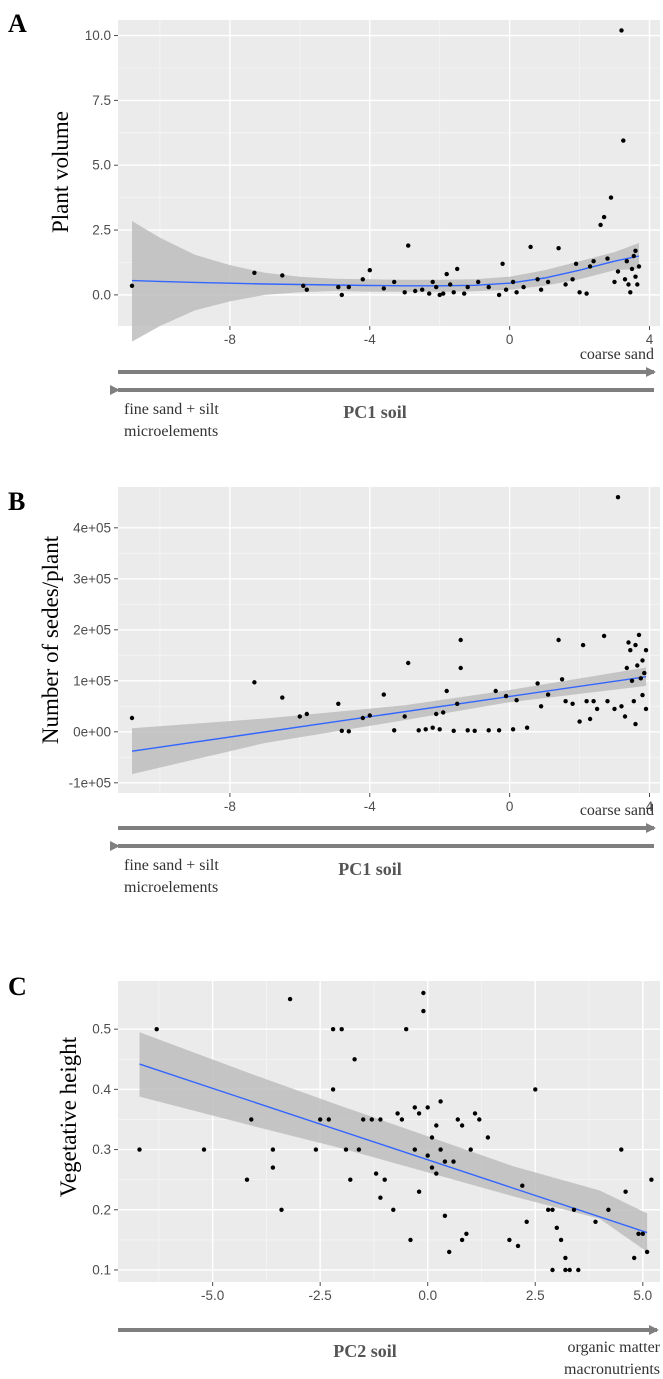 Image resolution: width=663 pixels, height=1379 pixels. Describe the element at coordinates (171, 865) in the screenshot. I see `left-annotation-b-line1: fine sand + silt` at that location.